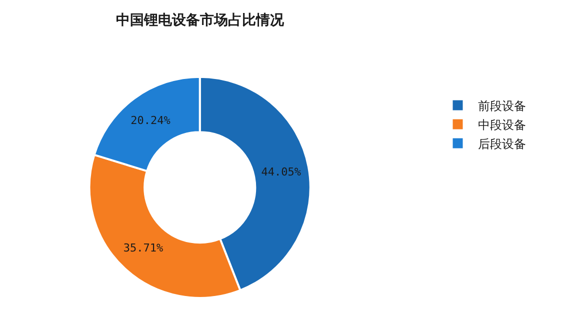 The width and height of the screenshot is (576, 327). What do you see at coordinates (502, 105) in the screenshot?
I see `legend-label: 前段设备` at bounding box center [502, 105].